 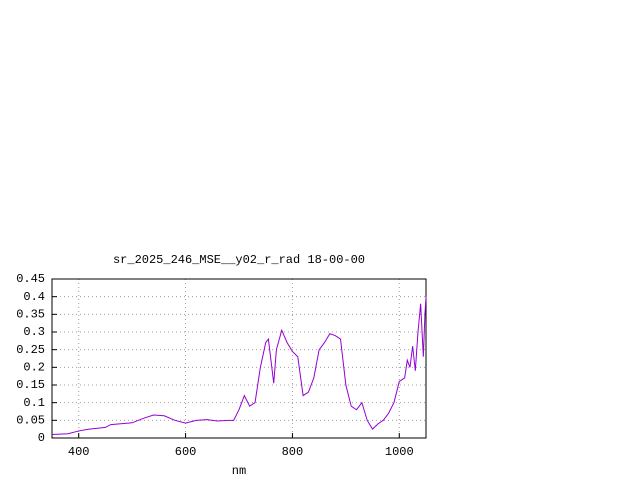 What do you see at coordinates (239, 260) in the screenshot?
I see `chart-title: sr_2025_246_MSE__y02_r_rad 18-00-00` at bounding box center [239, 260].